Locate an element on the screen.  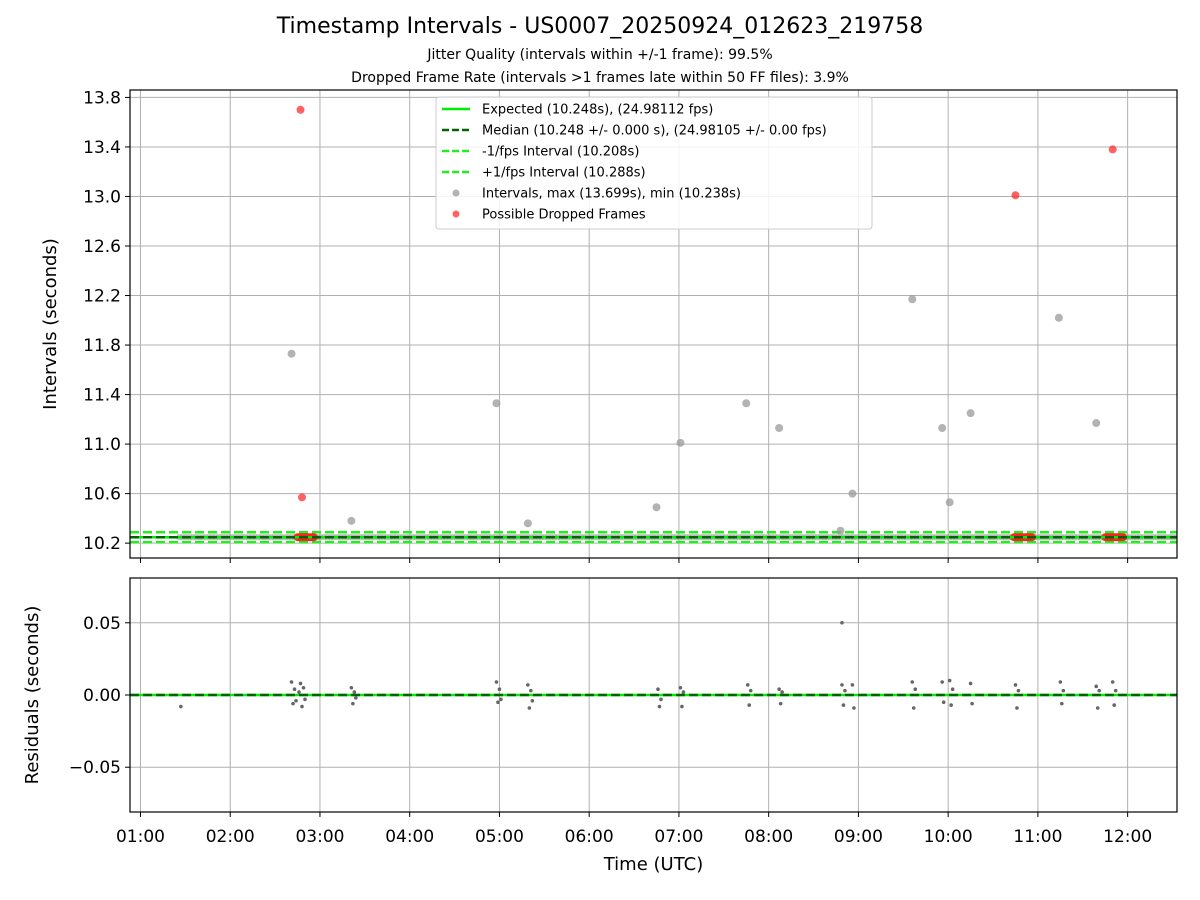
x-tick-label: 09:00 is located at coordinates (858, 837).